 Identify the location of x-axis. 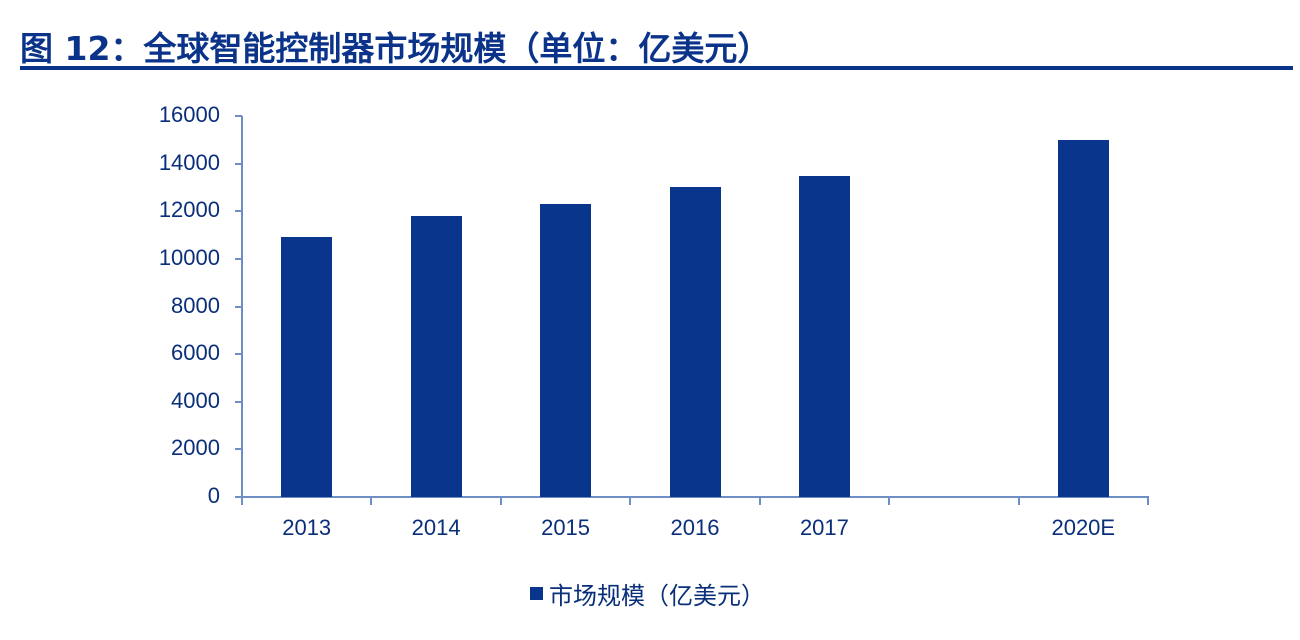
(695, 497).